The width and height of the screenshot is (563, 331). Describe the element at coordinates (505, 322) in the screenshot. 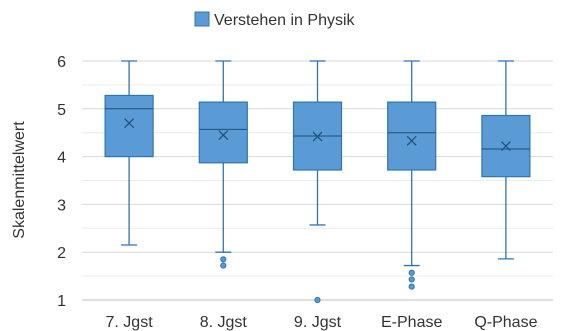

I see `x-tick-label: Q-Phase` at that location.